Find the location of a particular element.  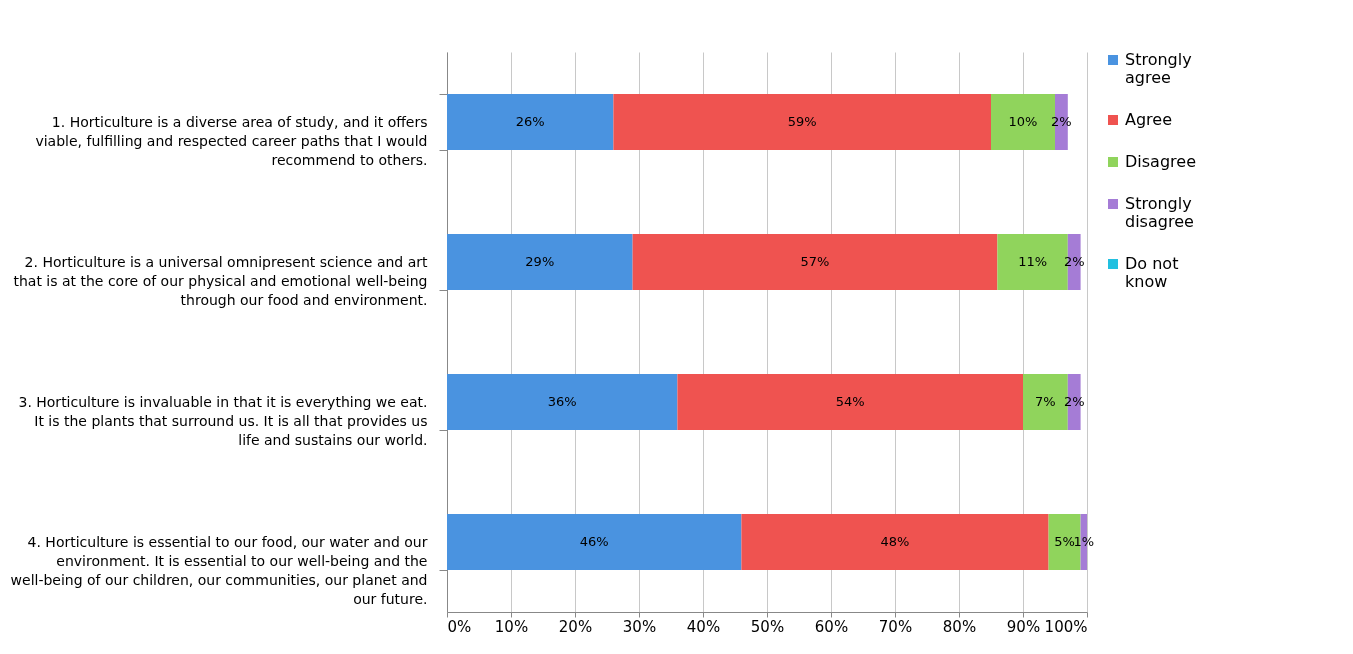

x-tick-label: 30% is located at coordinates (639, 626).